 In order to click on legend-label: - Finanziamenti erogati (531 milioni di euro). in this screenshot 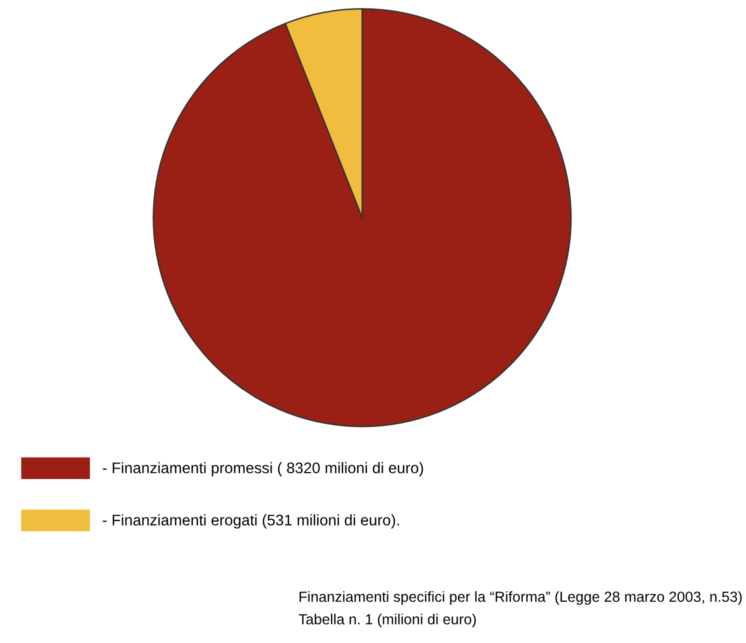, I will do `click(250, 521)`.